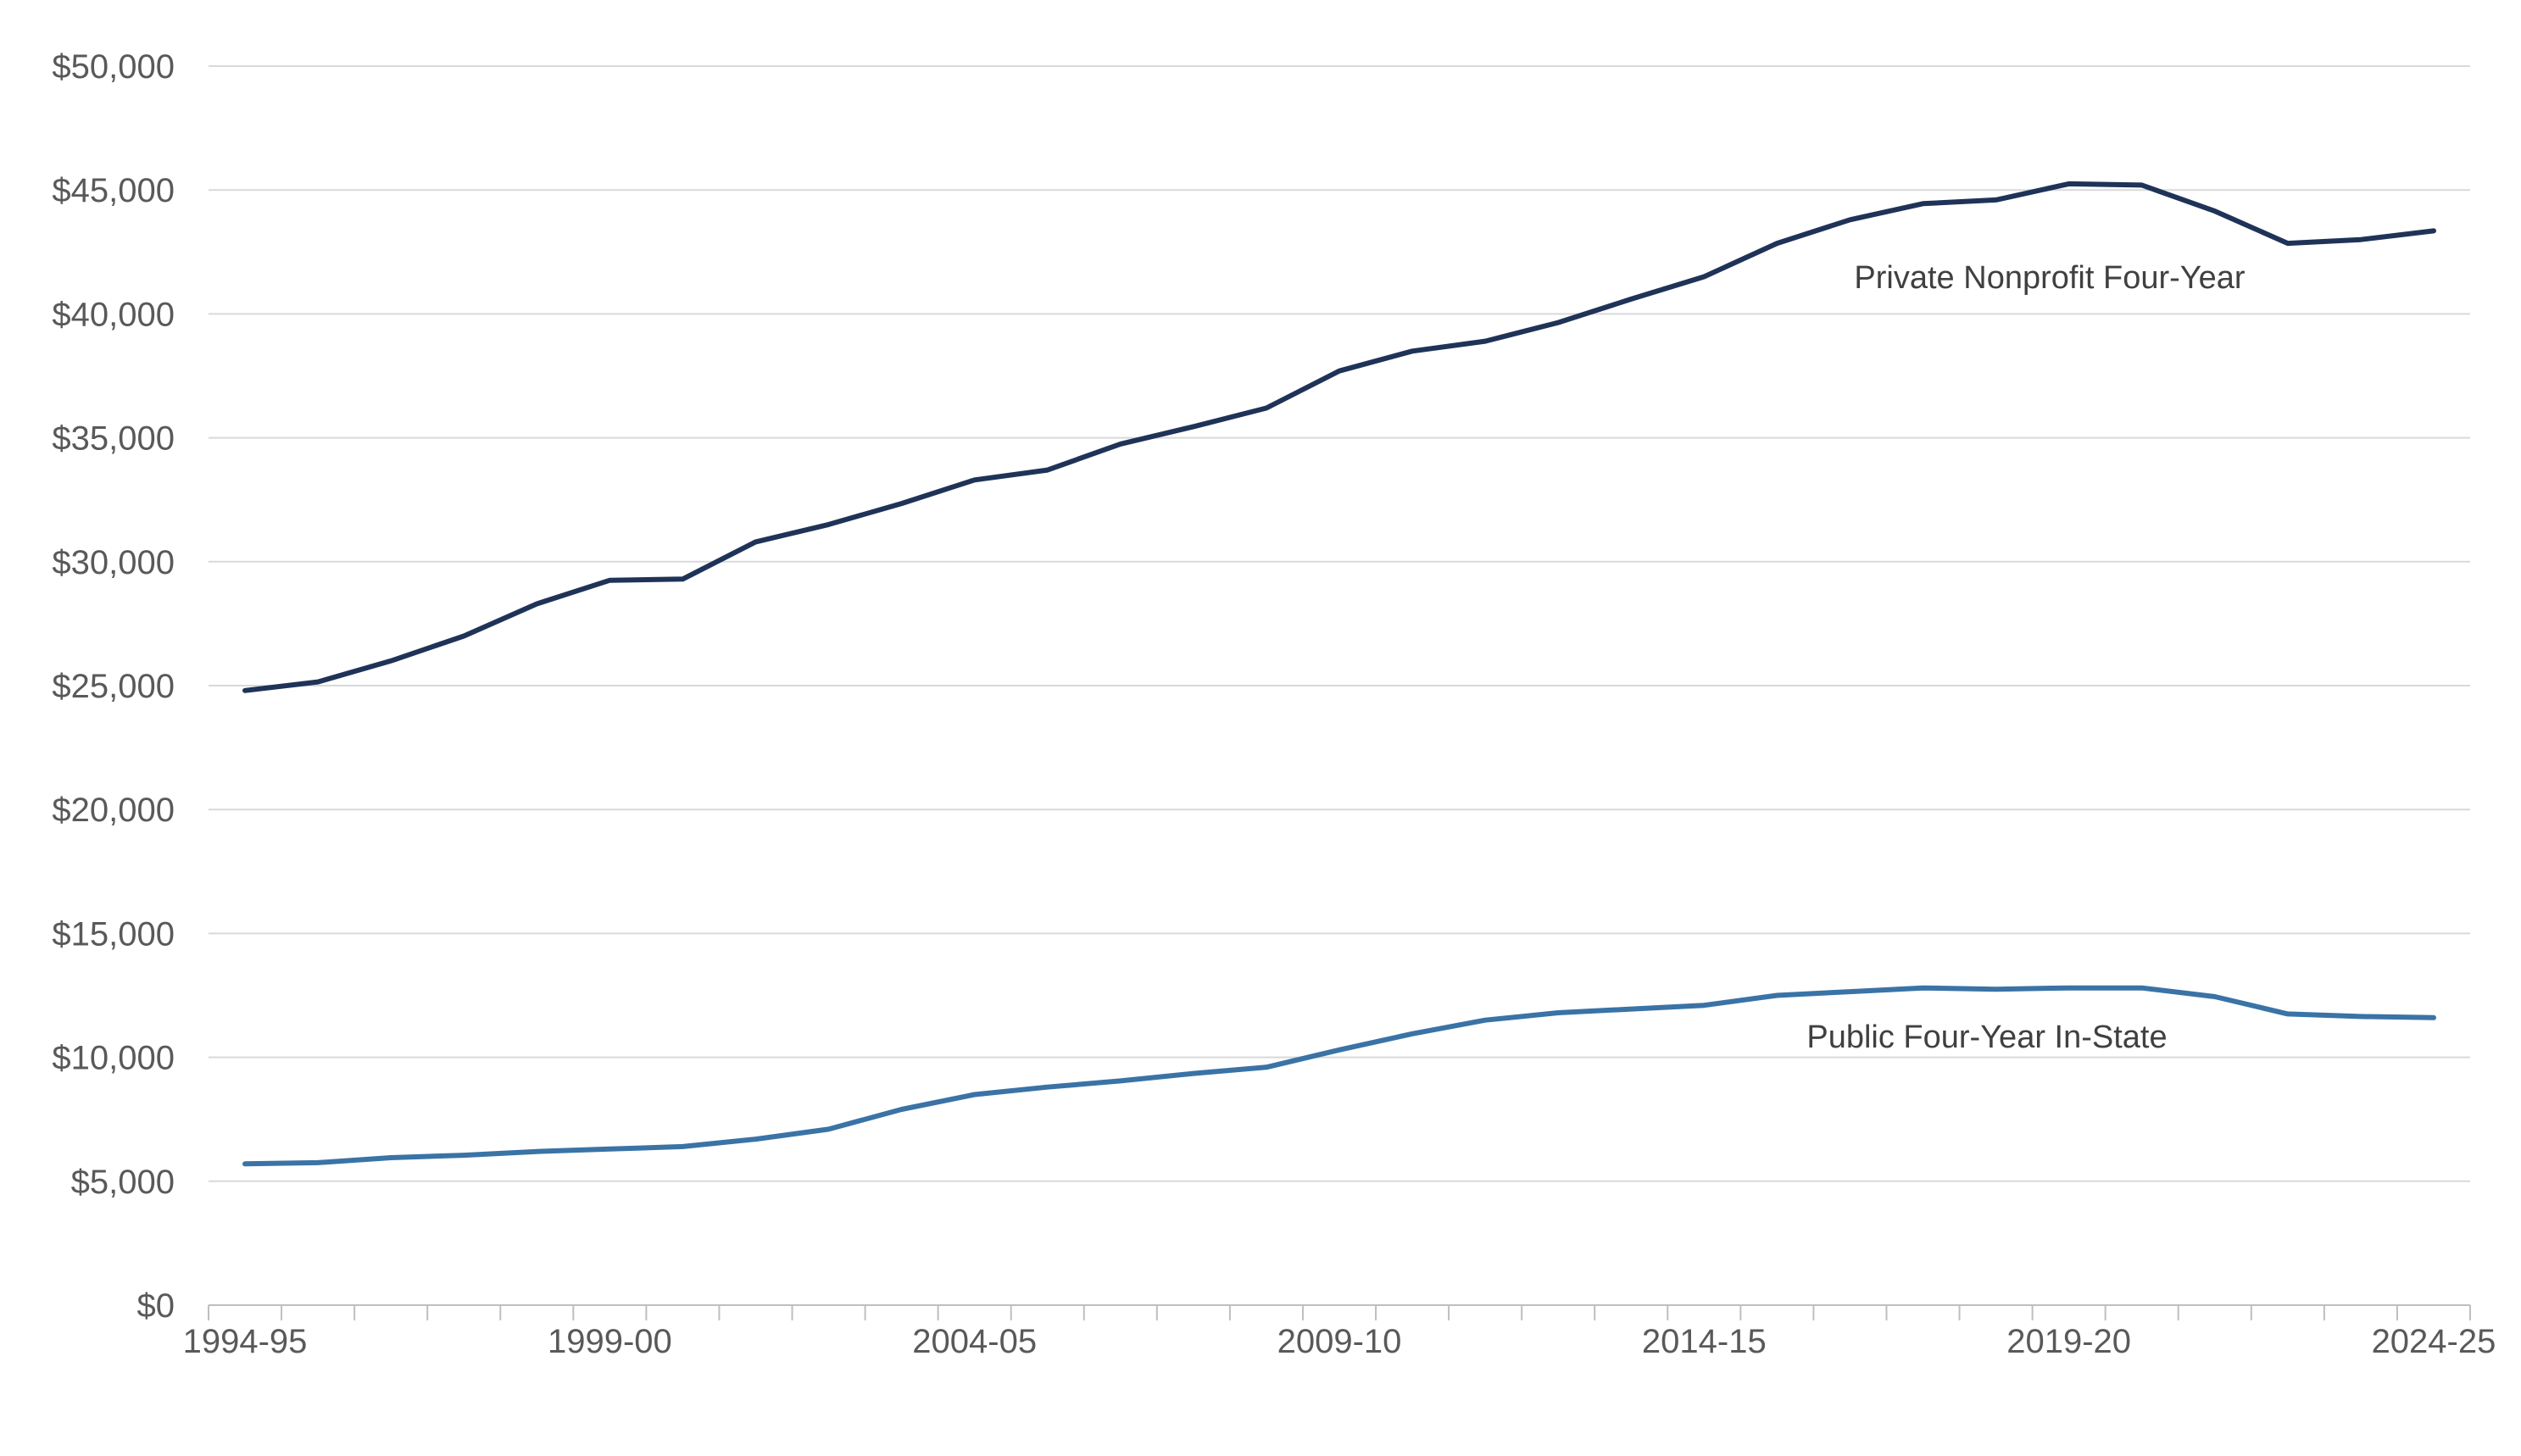  I want to click on x-axis, so click(1339, 1312).